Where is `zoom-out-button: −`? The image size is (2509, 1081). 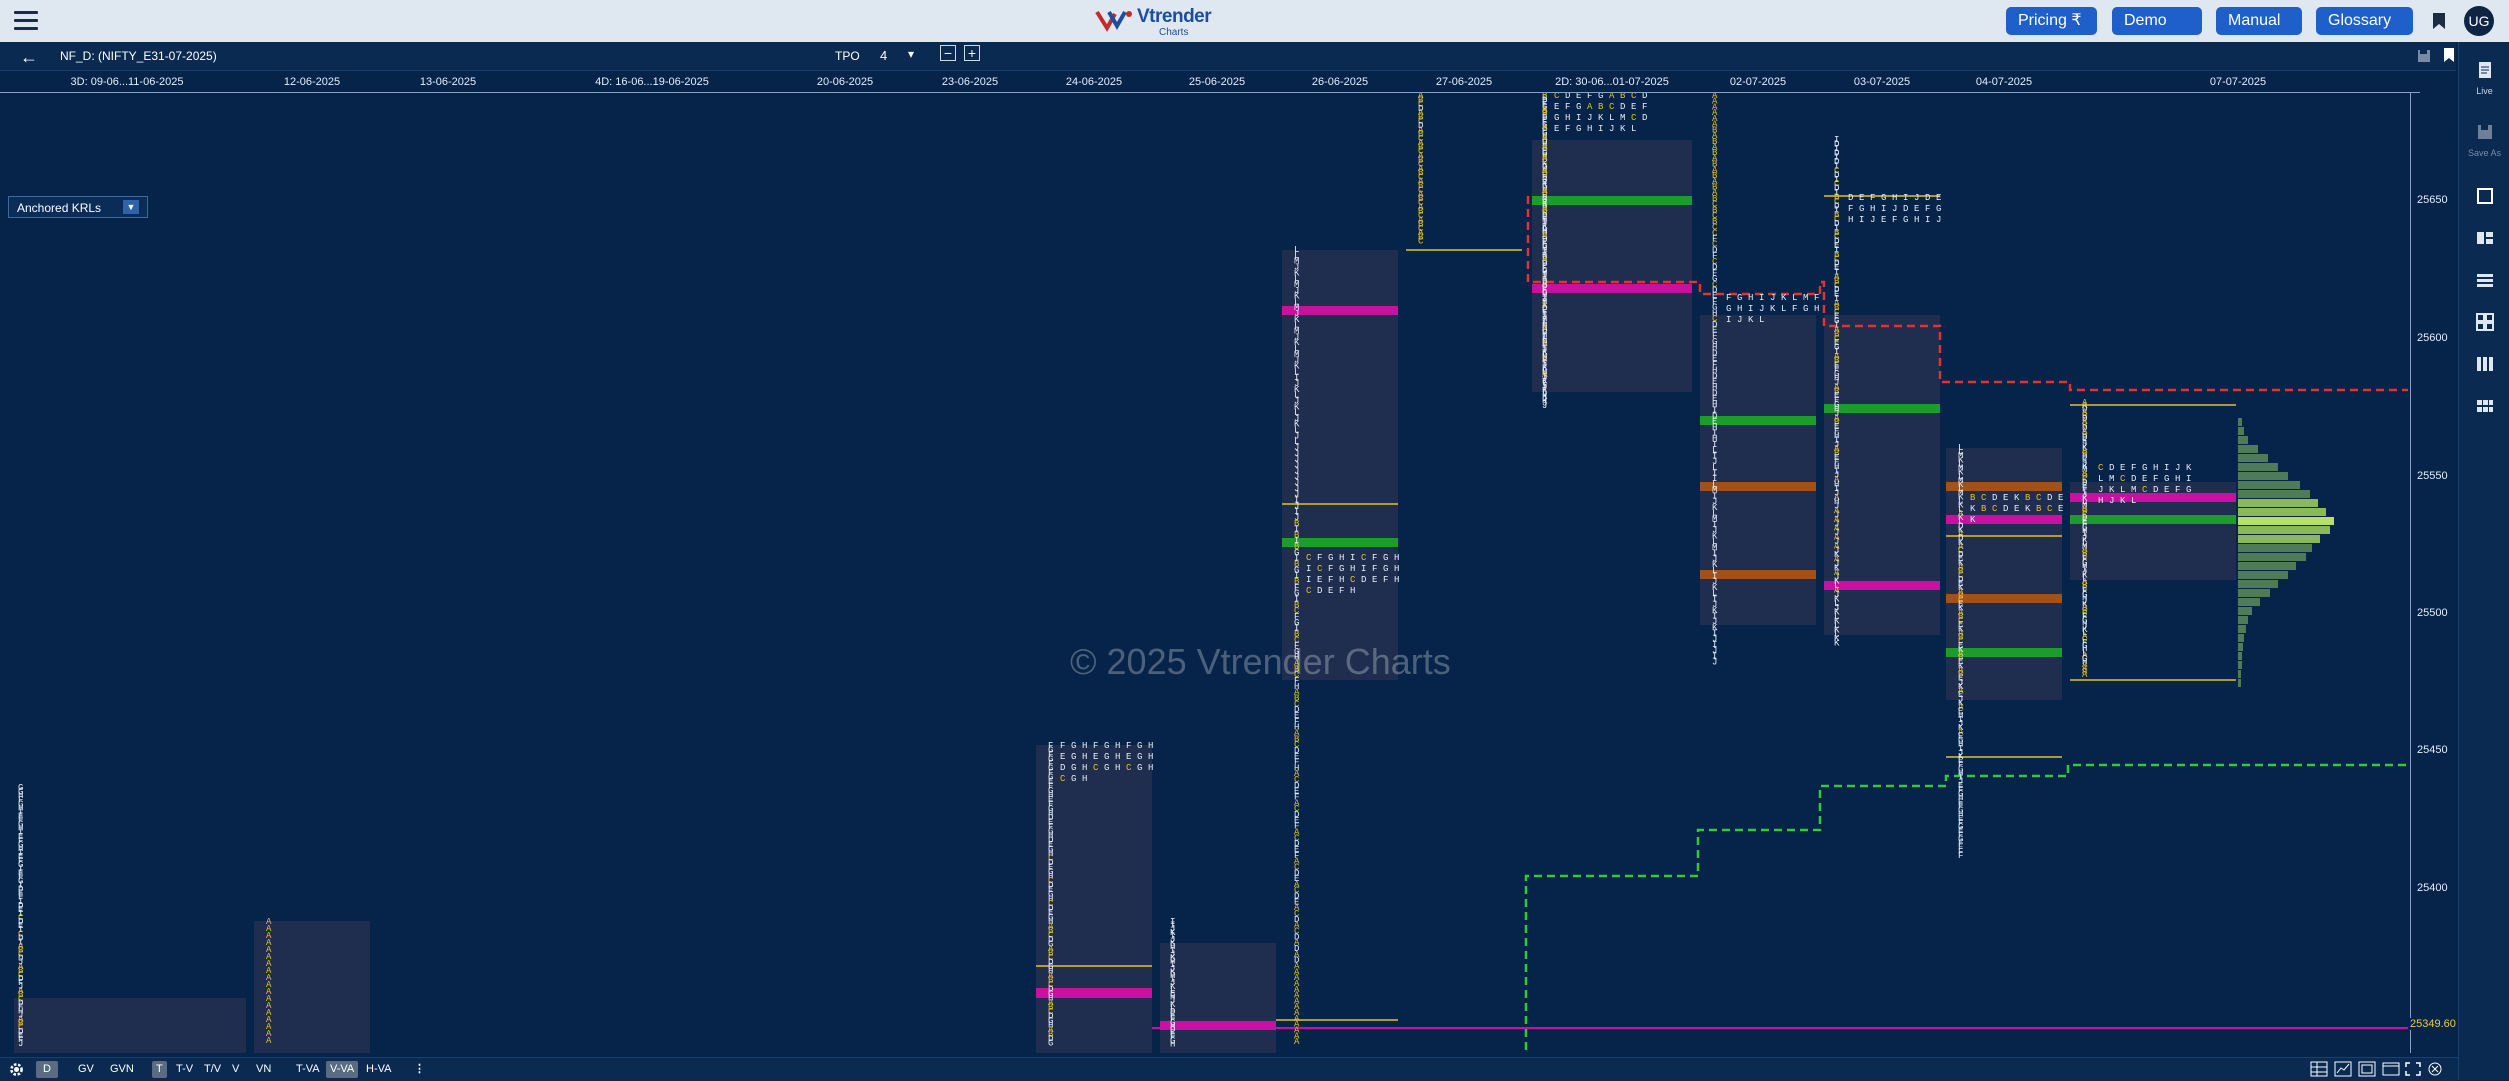 zoom-out-button: − is located at coordinates (948, 53).